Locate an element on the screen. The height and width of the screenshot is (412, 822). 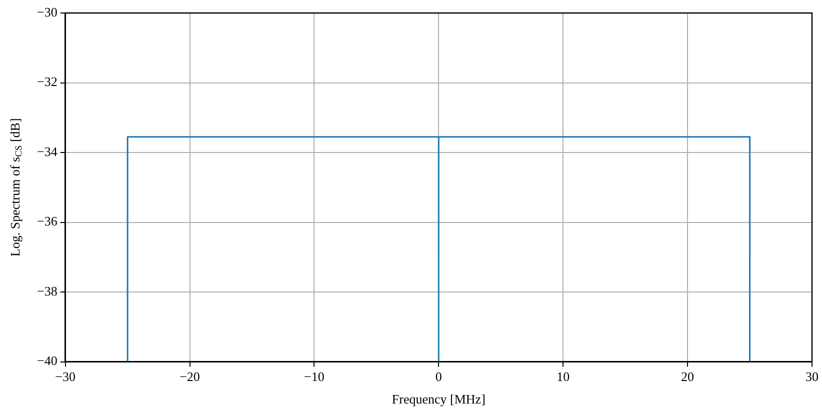
y-tick-label: −36 is located at coordinates (47, 221).